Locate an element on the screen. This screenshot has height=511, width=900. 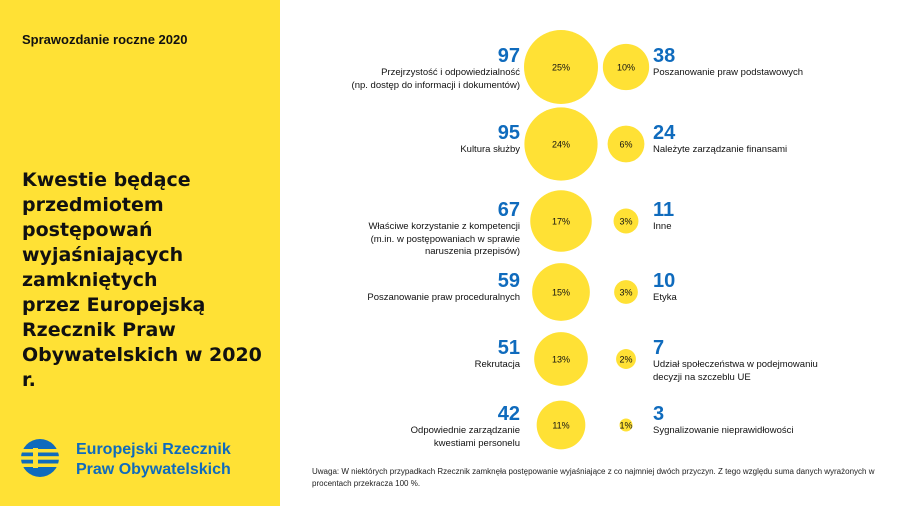
bubble-percent-label: 17% is located at coordinates (561, 222).